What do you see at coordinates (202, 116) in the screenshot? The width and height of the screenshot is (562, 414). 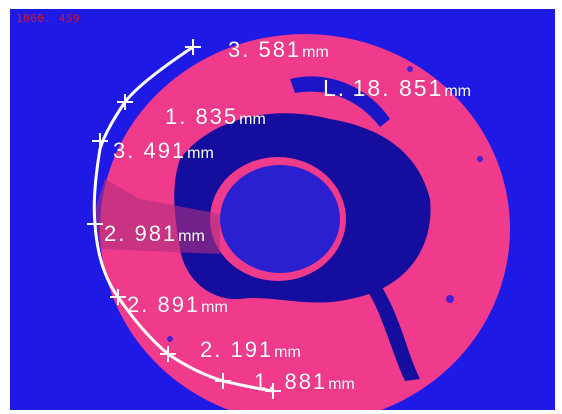 I see `segment-length-value: 1. 835` at bounding box center [202, 116].